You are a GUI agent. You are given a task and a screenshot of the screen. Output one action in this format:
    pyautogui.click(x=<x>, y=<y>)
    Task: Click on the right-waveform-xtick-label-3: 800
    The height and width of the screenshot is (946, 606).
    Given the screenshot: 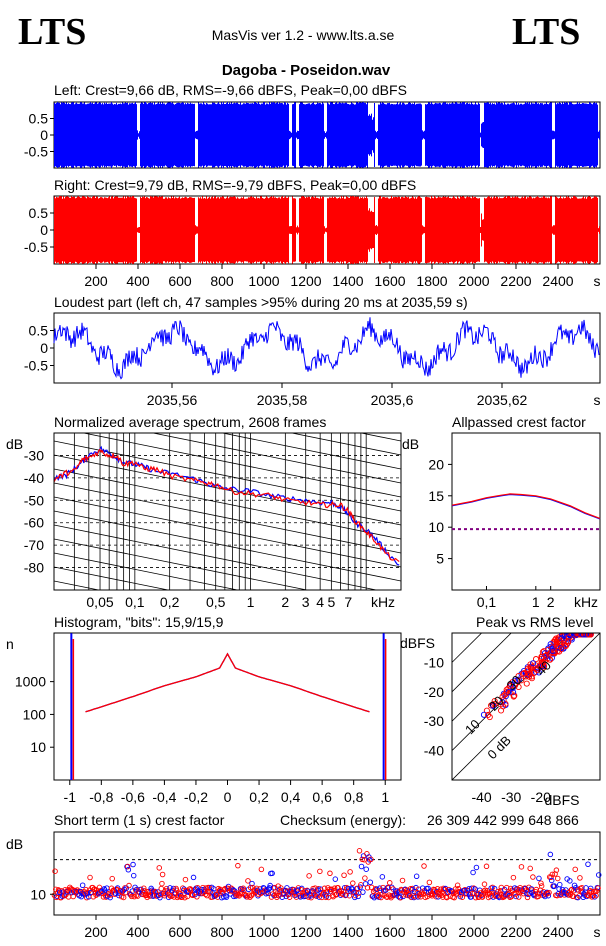 What is the action you would take?
    pyautogui.click(x=222, y=281)
    